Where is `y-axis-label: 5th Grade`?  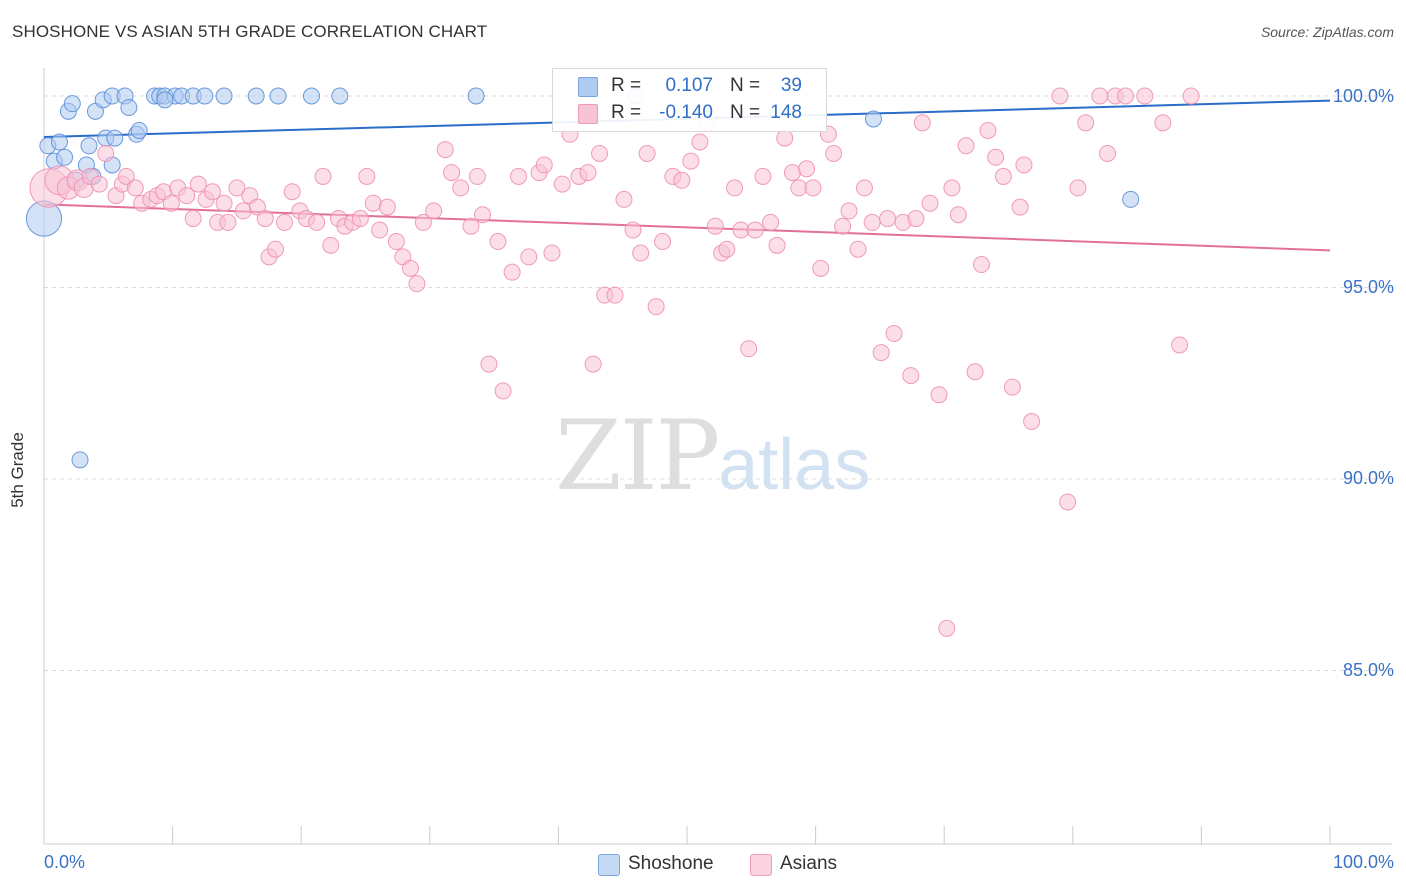
y-axis-label: 5th Grade is located at coordinates (17, 470).